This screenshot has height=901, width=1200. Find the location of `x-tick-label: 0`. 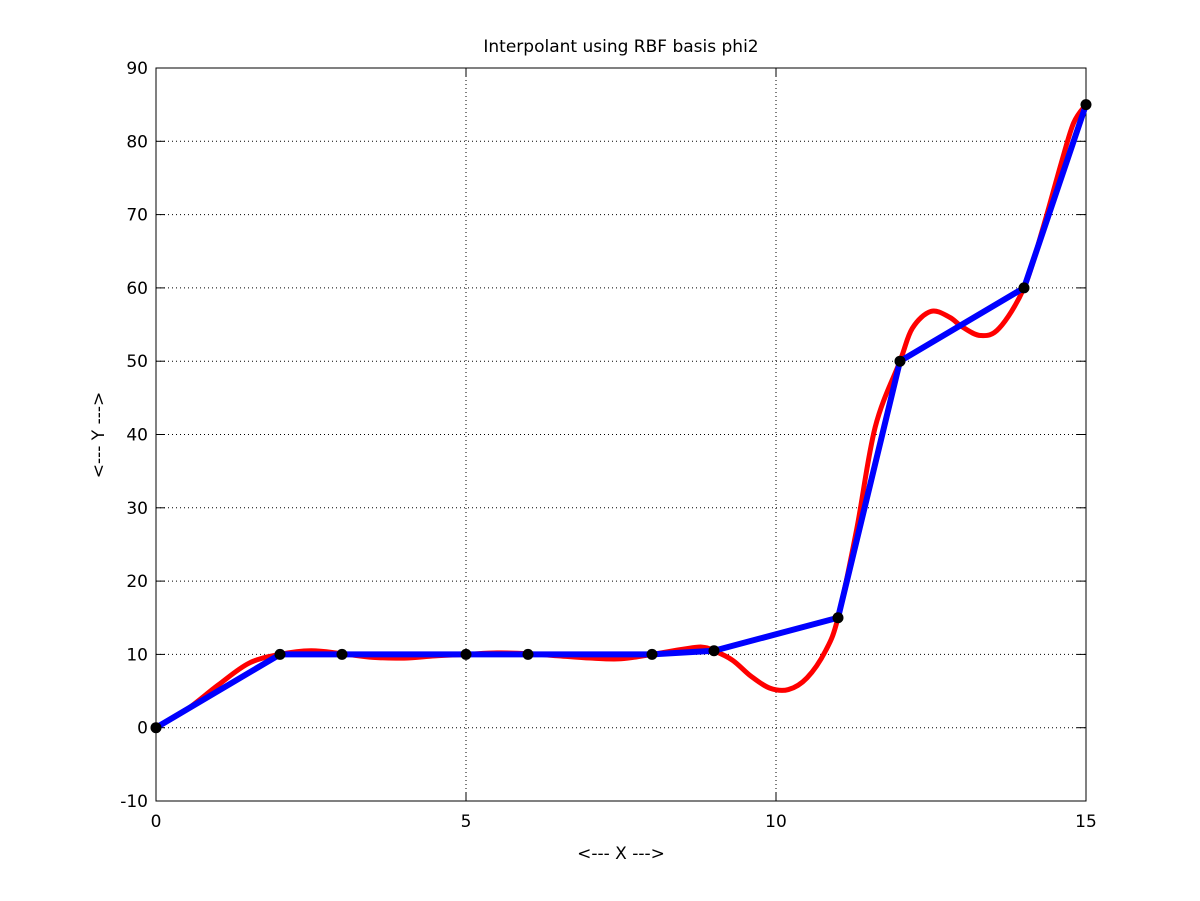

x-tick-label: 0 is located at coordinates (156, 822).